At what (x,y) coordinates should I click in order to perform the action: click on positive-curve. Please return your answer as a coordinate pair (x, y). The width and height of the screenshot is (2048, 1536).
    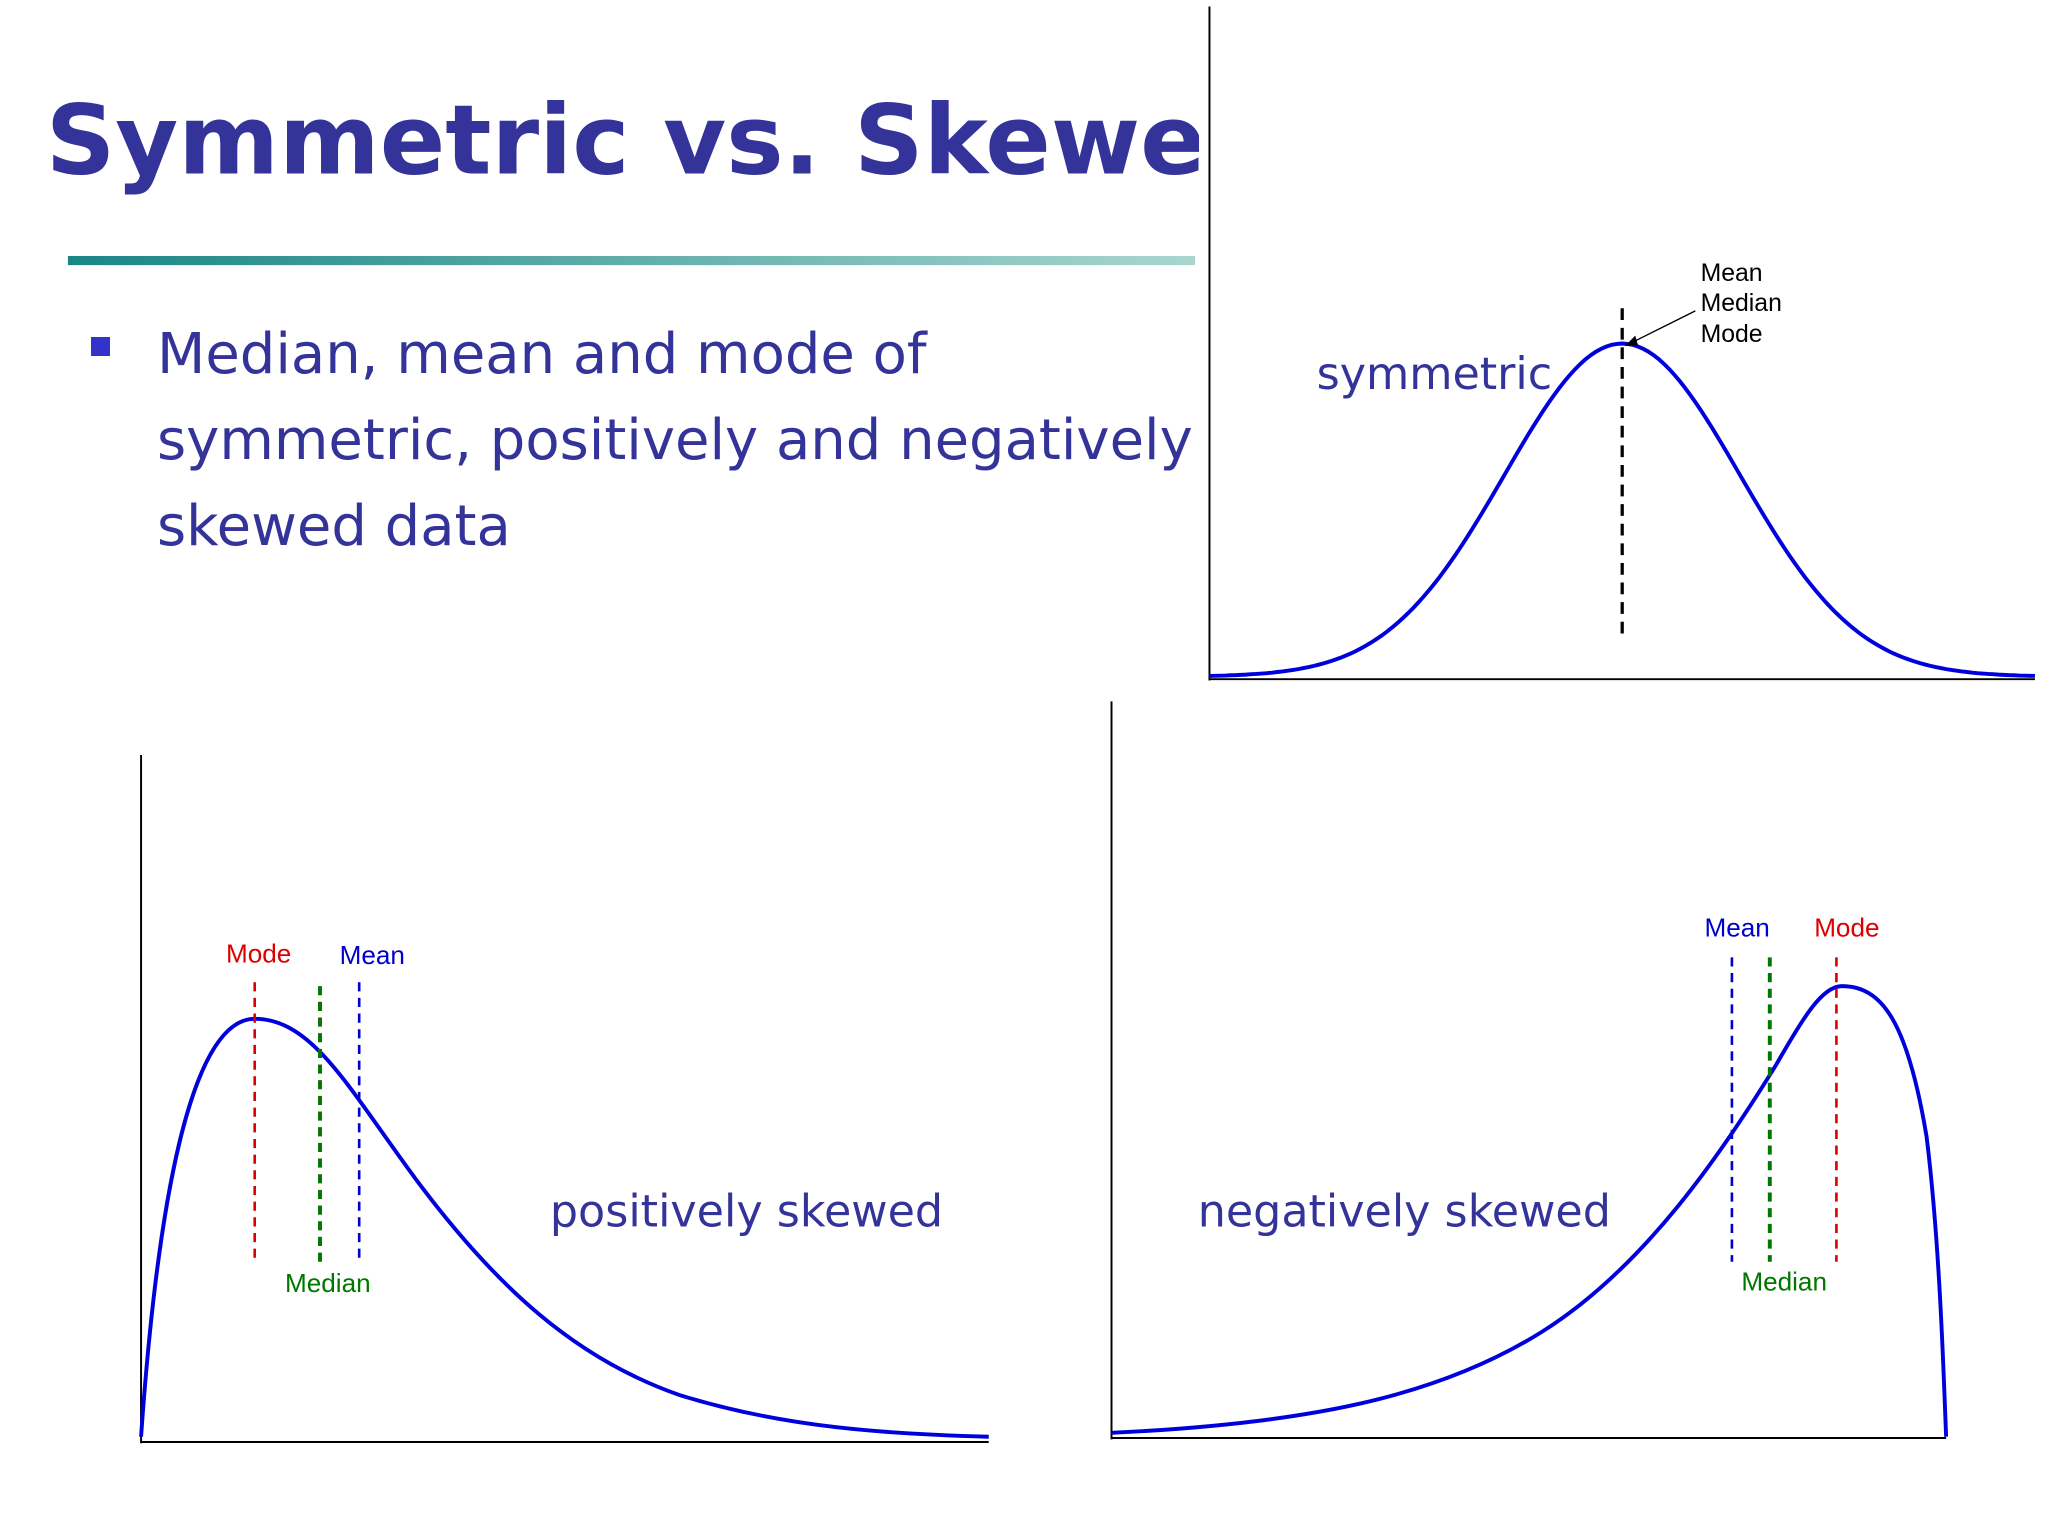
    Looking at the image, I should click on (564, 1227).